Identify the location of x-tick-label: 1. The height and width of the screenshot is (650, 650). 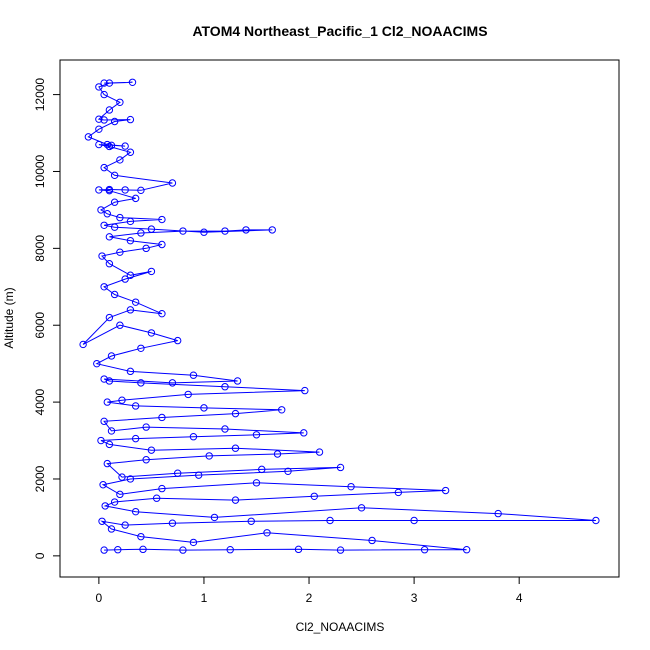
(204, 598).